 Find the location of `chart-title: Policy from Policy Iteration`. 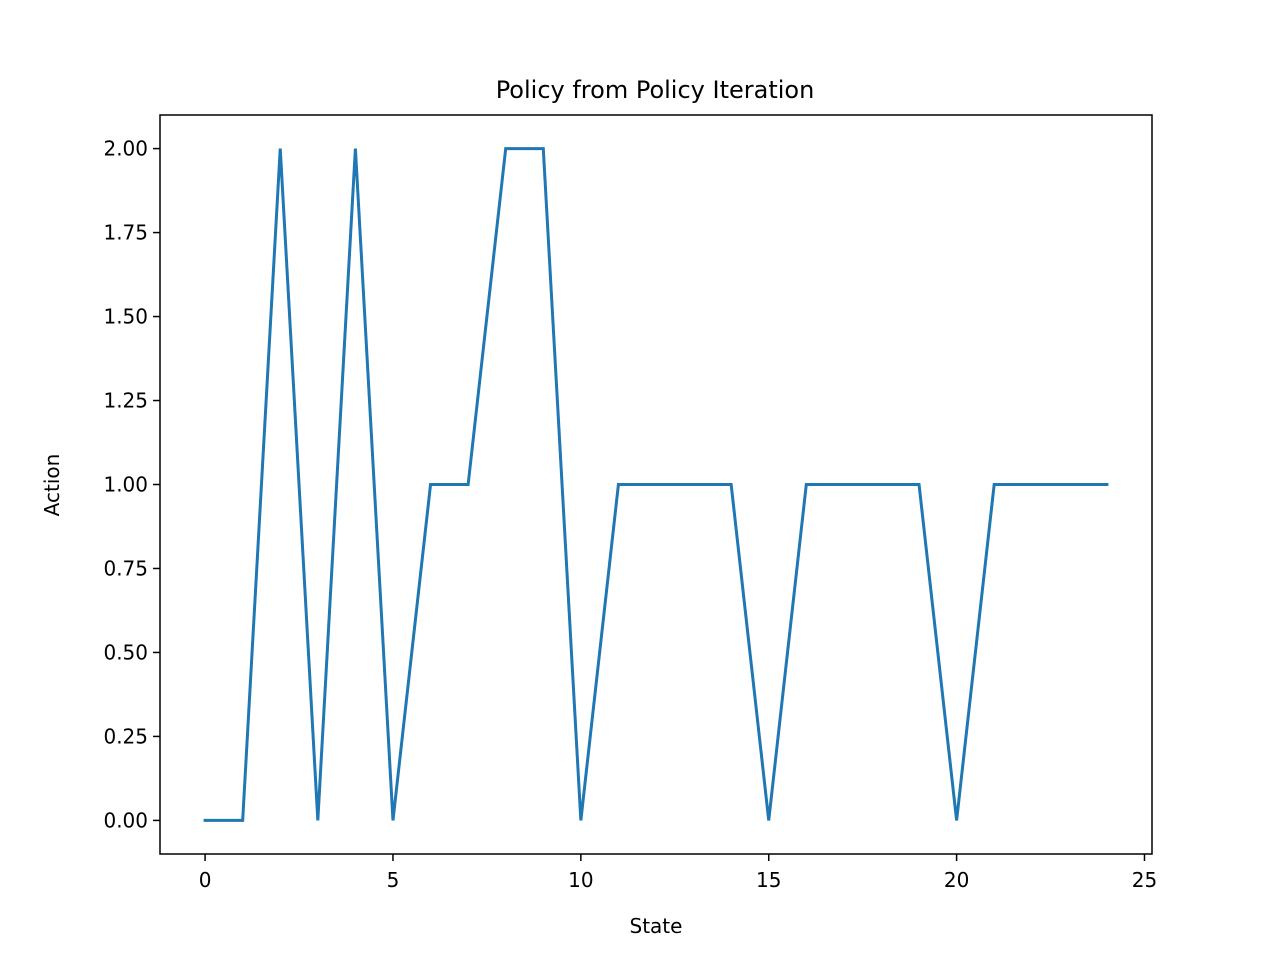

chart-title: Policy from Policy Iteration is located at coordinates (655, 90).